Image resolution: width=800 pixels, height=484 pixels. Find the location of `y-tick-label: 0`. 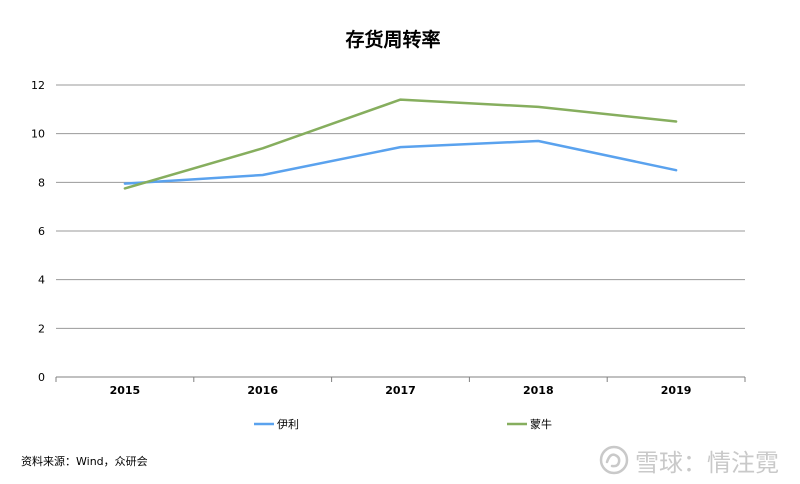

y-tick-label: 0 is located at coordinates (41, 377).